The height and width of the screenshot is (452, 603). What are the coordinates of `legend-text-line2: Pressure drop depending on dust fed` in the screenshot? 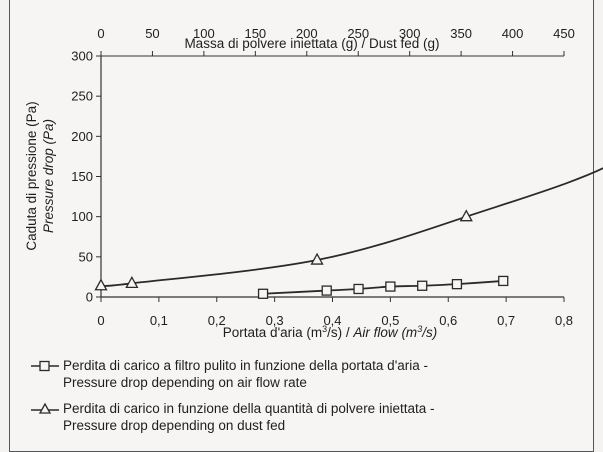 It's located at (174, 425).